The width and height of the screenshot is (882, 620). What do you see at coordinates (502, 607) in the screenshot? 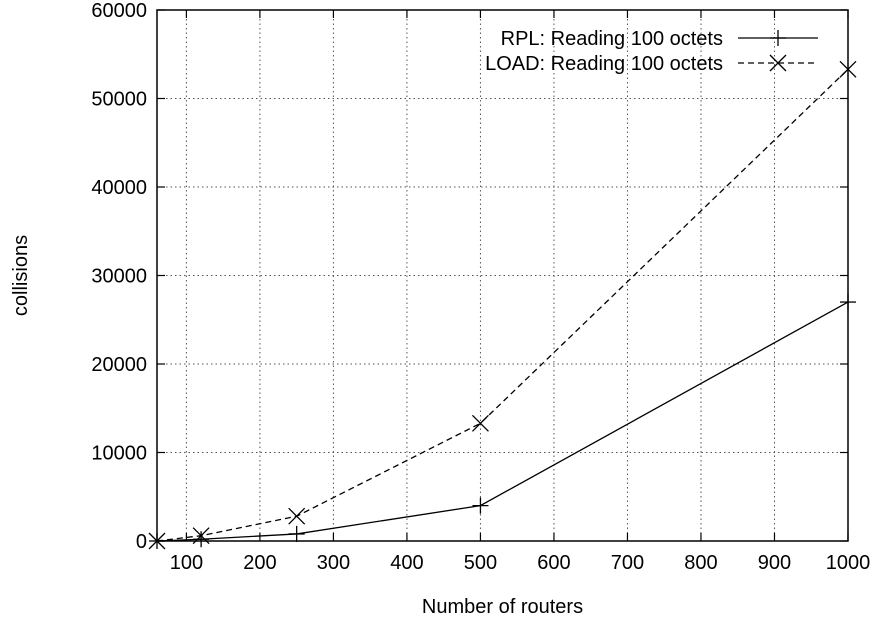
I see `x-axis-label: Number of routers` at bounding box center [502, 607].